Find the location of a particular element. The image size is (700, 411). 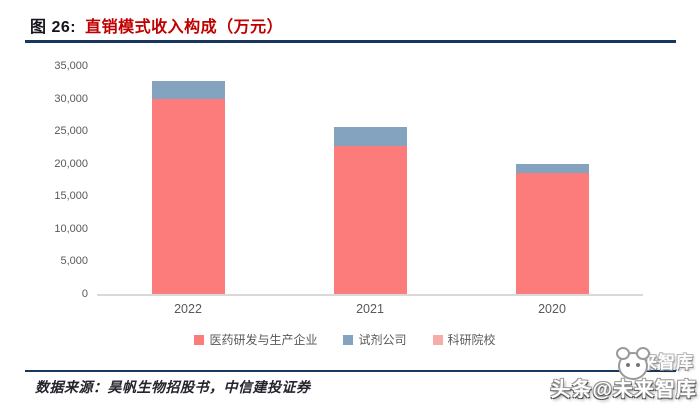

chart-legend: 医药研发与生产企业 试剂公司 科研院校 is located at coordinates (345, 339).